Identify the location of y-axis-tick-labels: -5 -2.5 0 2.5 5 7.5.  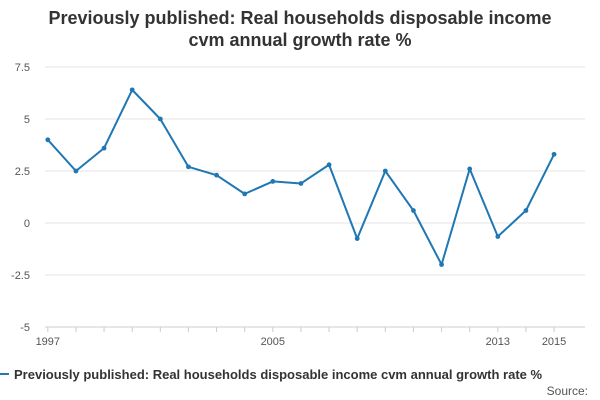
(20, 198).